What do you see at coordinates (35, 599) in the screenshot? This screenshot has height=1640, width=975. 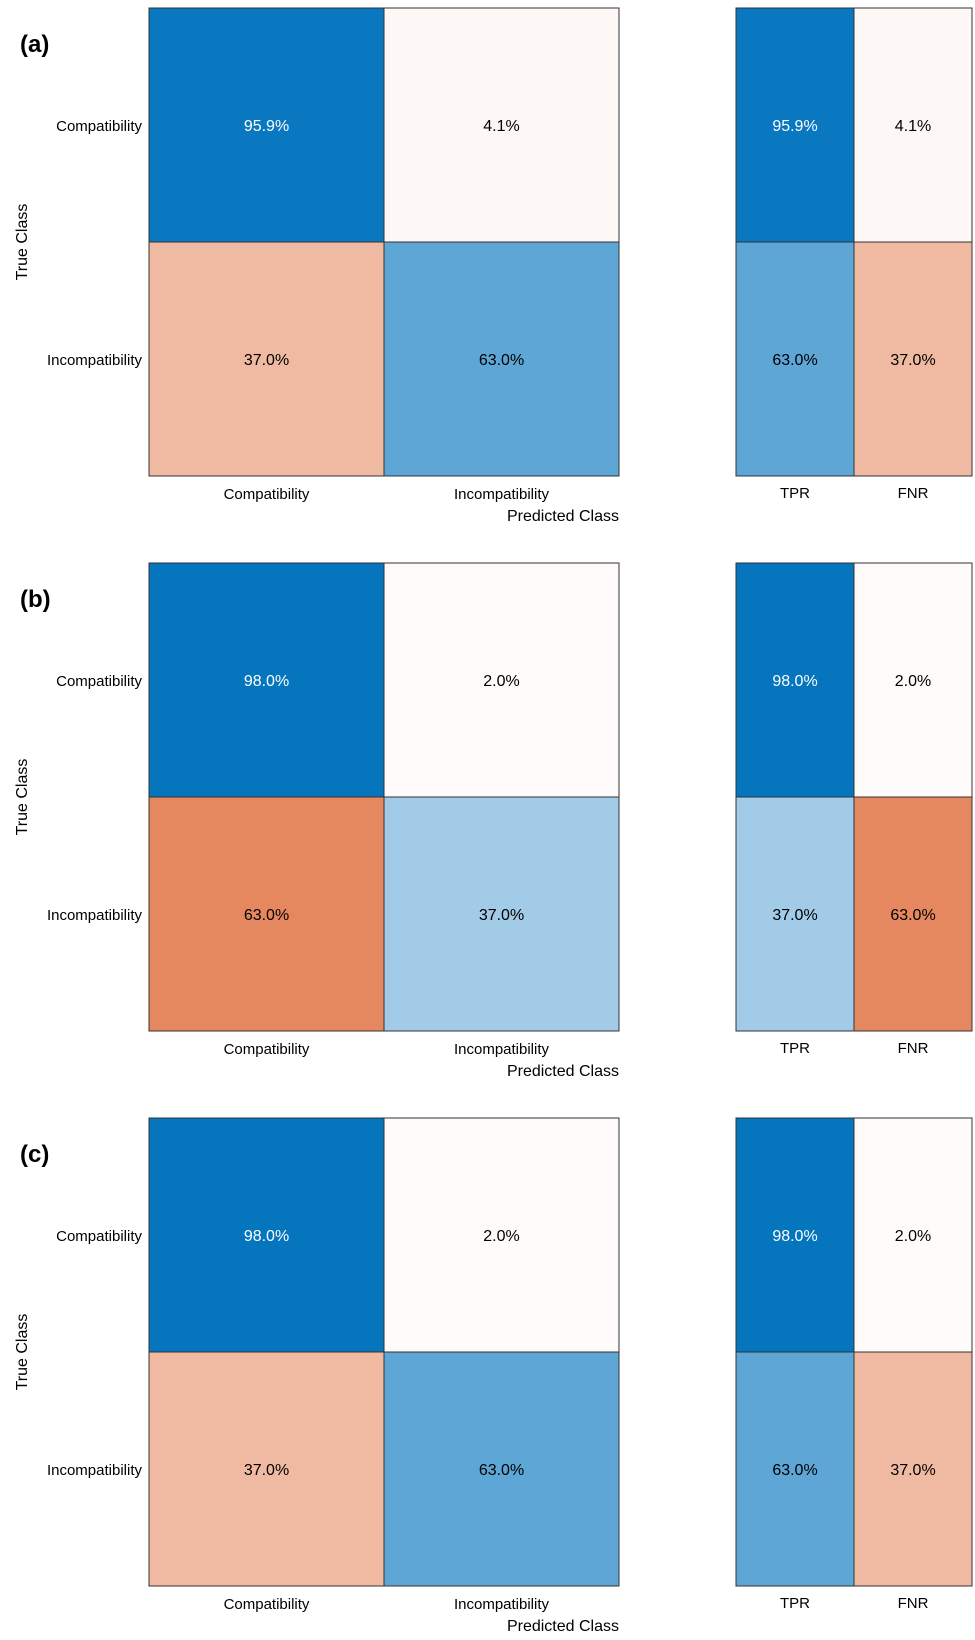 I see `panel-label: (b)` at bounding box center [35, 599].